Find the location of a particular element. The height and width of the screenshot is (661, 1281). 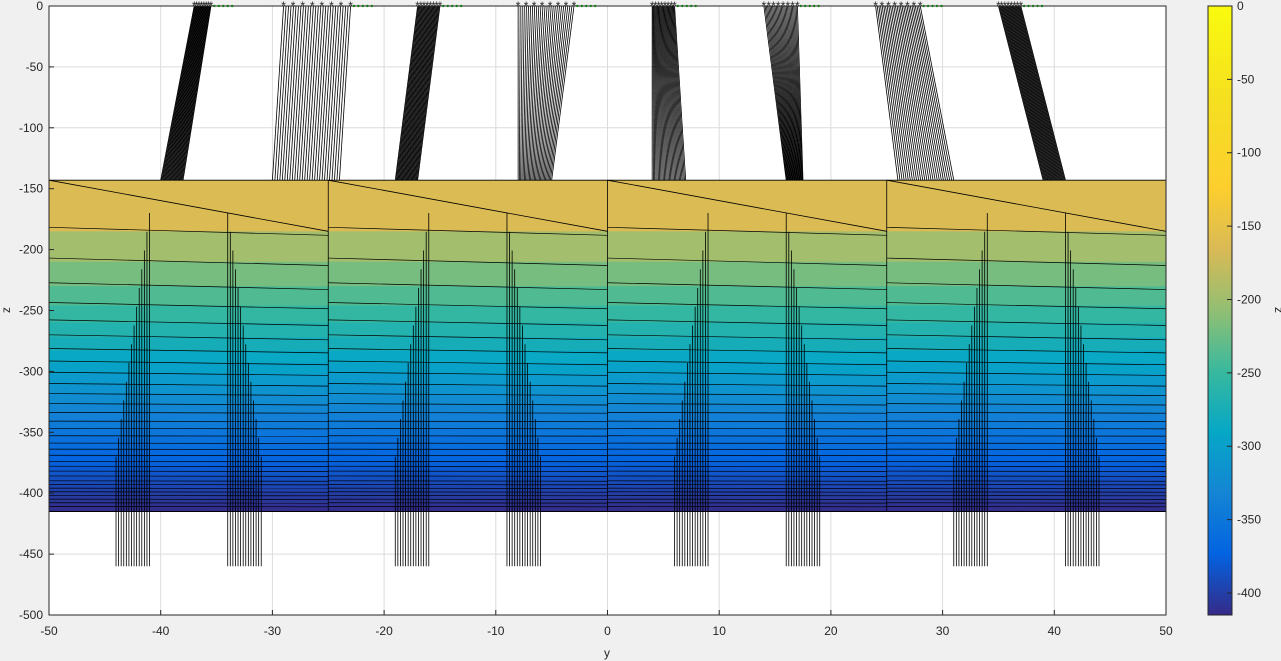

x-tick-label: 20 is located at coordinates (831, 631).